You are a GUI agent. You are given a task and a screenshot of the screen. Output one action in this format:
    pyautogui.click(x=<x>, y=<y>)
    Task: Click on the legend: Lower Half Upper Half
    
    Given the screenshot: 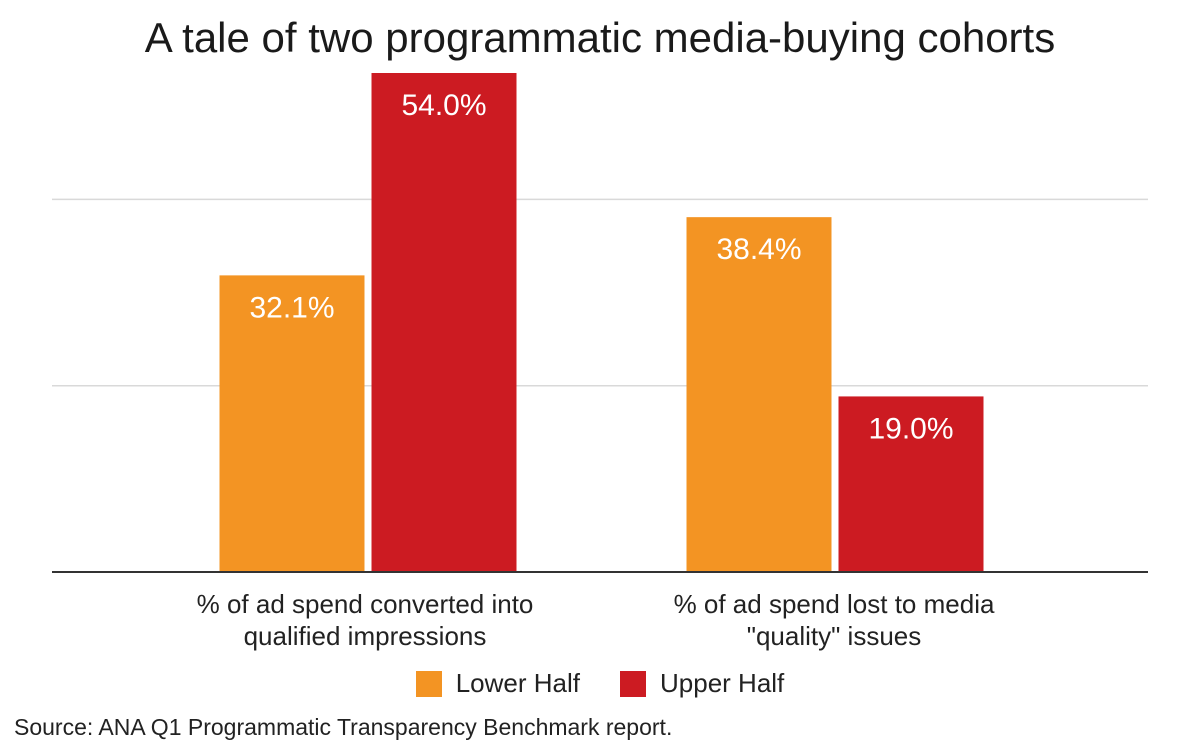 What is the action you would take?
    pyautogui.click(x=600, y=683)
    